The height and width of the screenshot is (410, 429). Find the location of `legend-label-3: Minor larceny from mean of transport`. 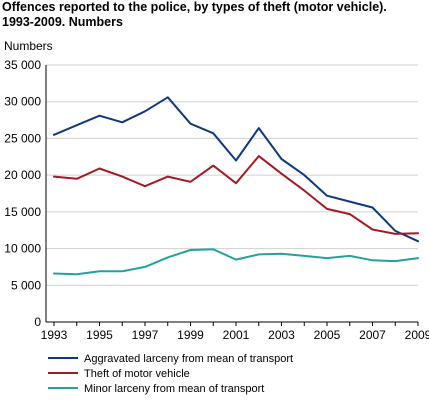

legend-label-3: Minor larceny from mean of transport is located at coordinates (174, 389).